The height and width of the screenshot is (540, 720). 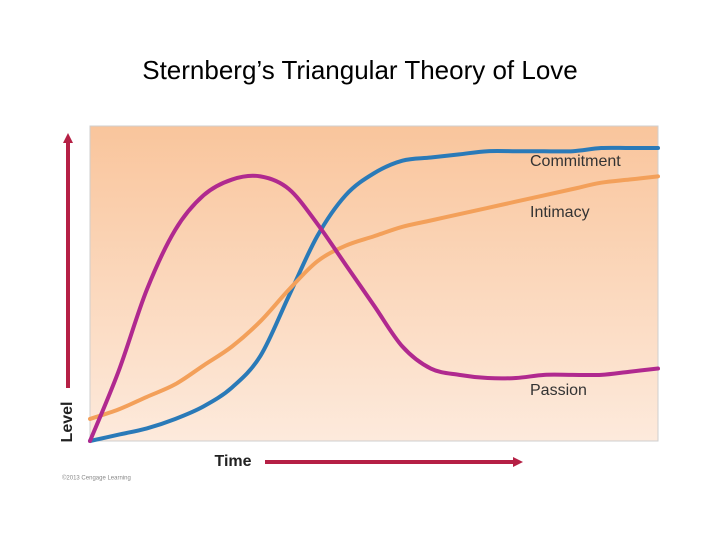 What do you see at coordinates (558, 390) in the screenshot?
I see `series-label: Passion` at bounding box center [558, 390].